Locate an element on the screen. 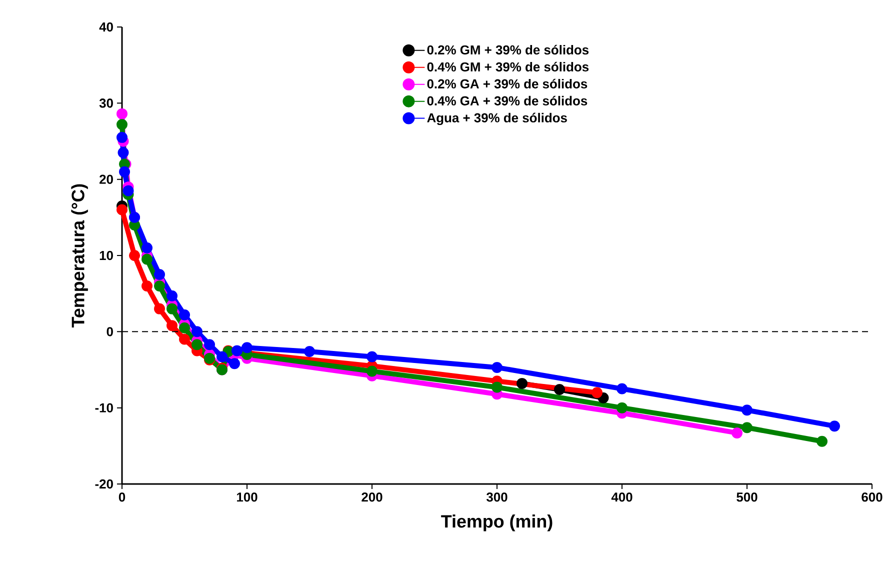  legend-label: 0.2% GM + 39% de sólidos is located at coordinates (508, 49).